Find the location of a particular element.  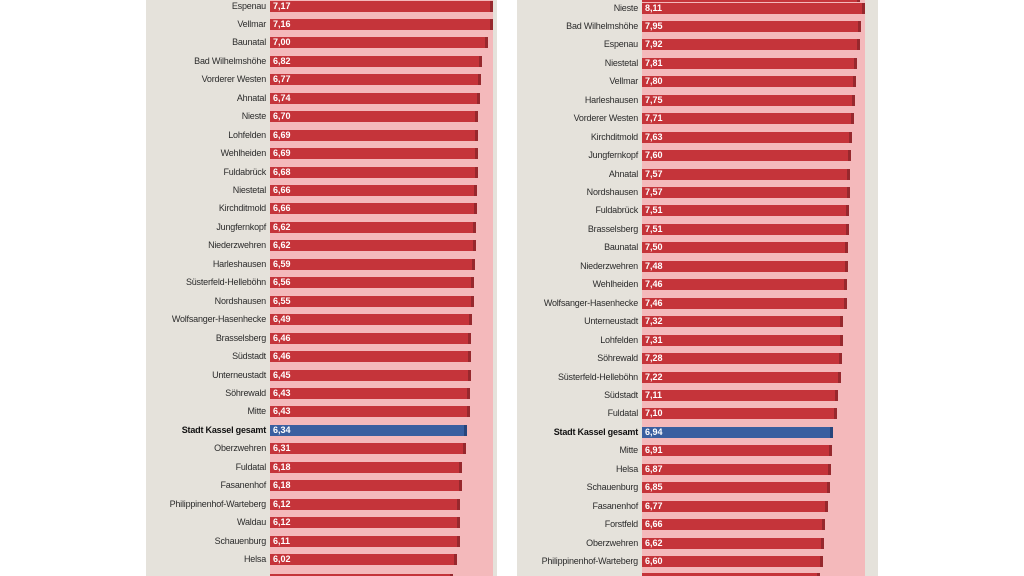

value-bar: 7,28 is located at coordinates (742, 359).